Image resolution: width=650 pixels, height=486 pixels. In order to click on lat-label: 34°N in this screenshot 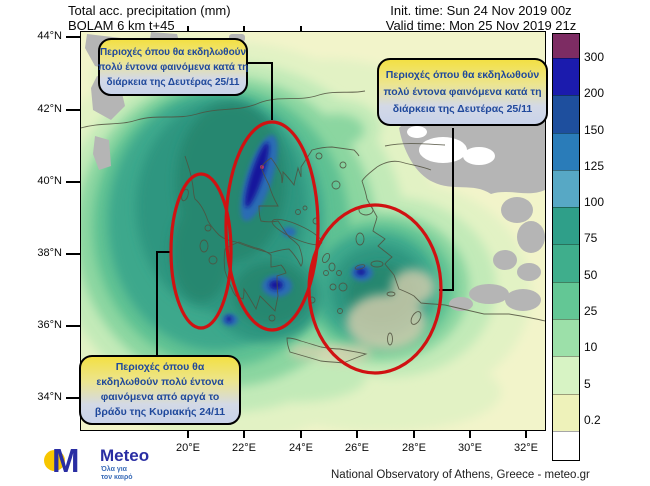, I will do `click(49, 397)`.